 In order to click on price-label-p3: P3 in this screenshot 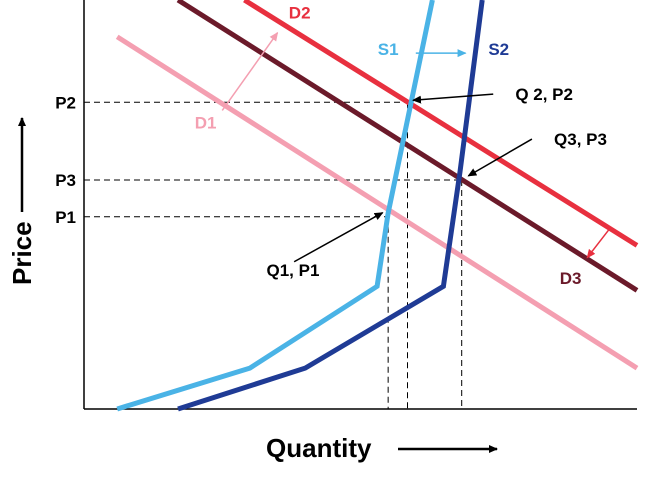, I will do `click(65, 180)`.